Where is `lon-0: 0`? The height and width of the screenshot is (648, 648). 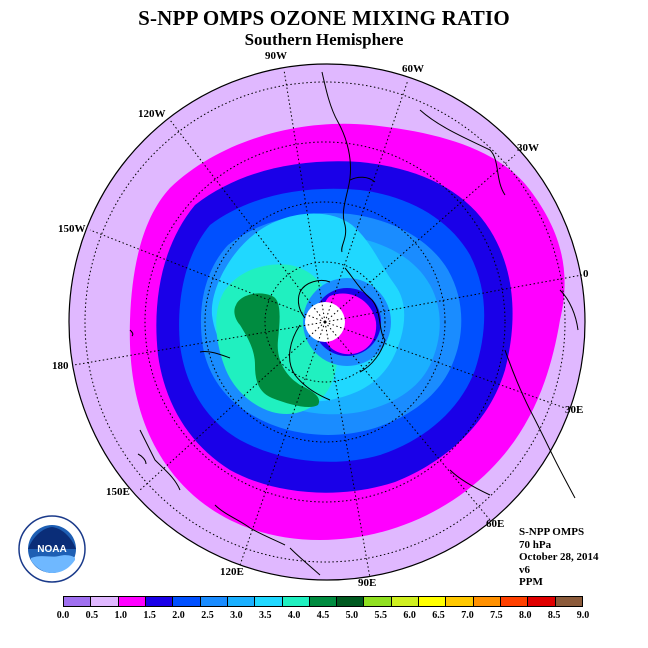
lon-0: 0 is located at coordinates (586, 274).